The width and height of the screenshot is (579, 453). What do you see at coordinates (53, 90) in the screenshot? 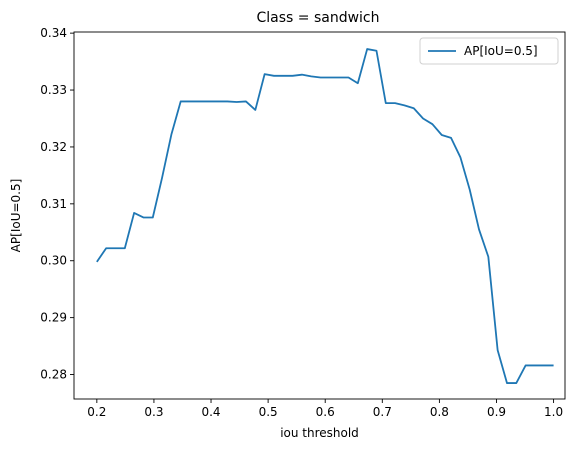
I see `y-tick-label: 0.33` at bounding box center [53, 90].